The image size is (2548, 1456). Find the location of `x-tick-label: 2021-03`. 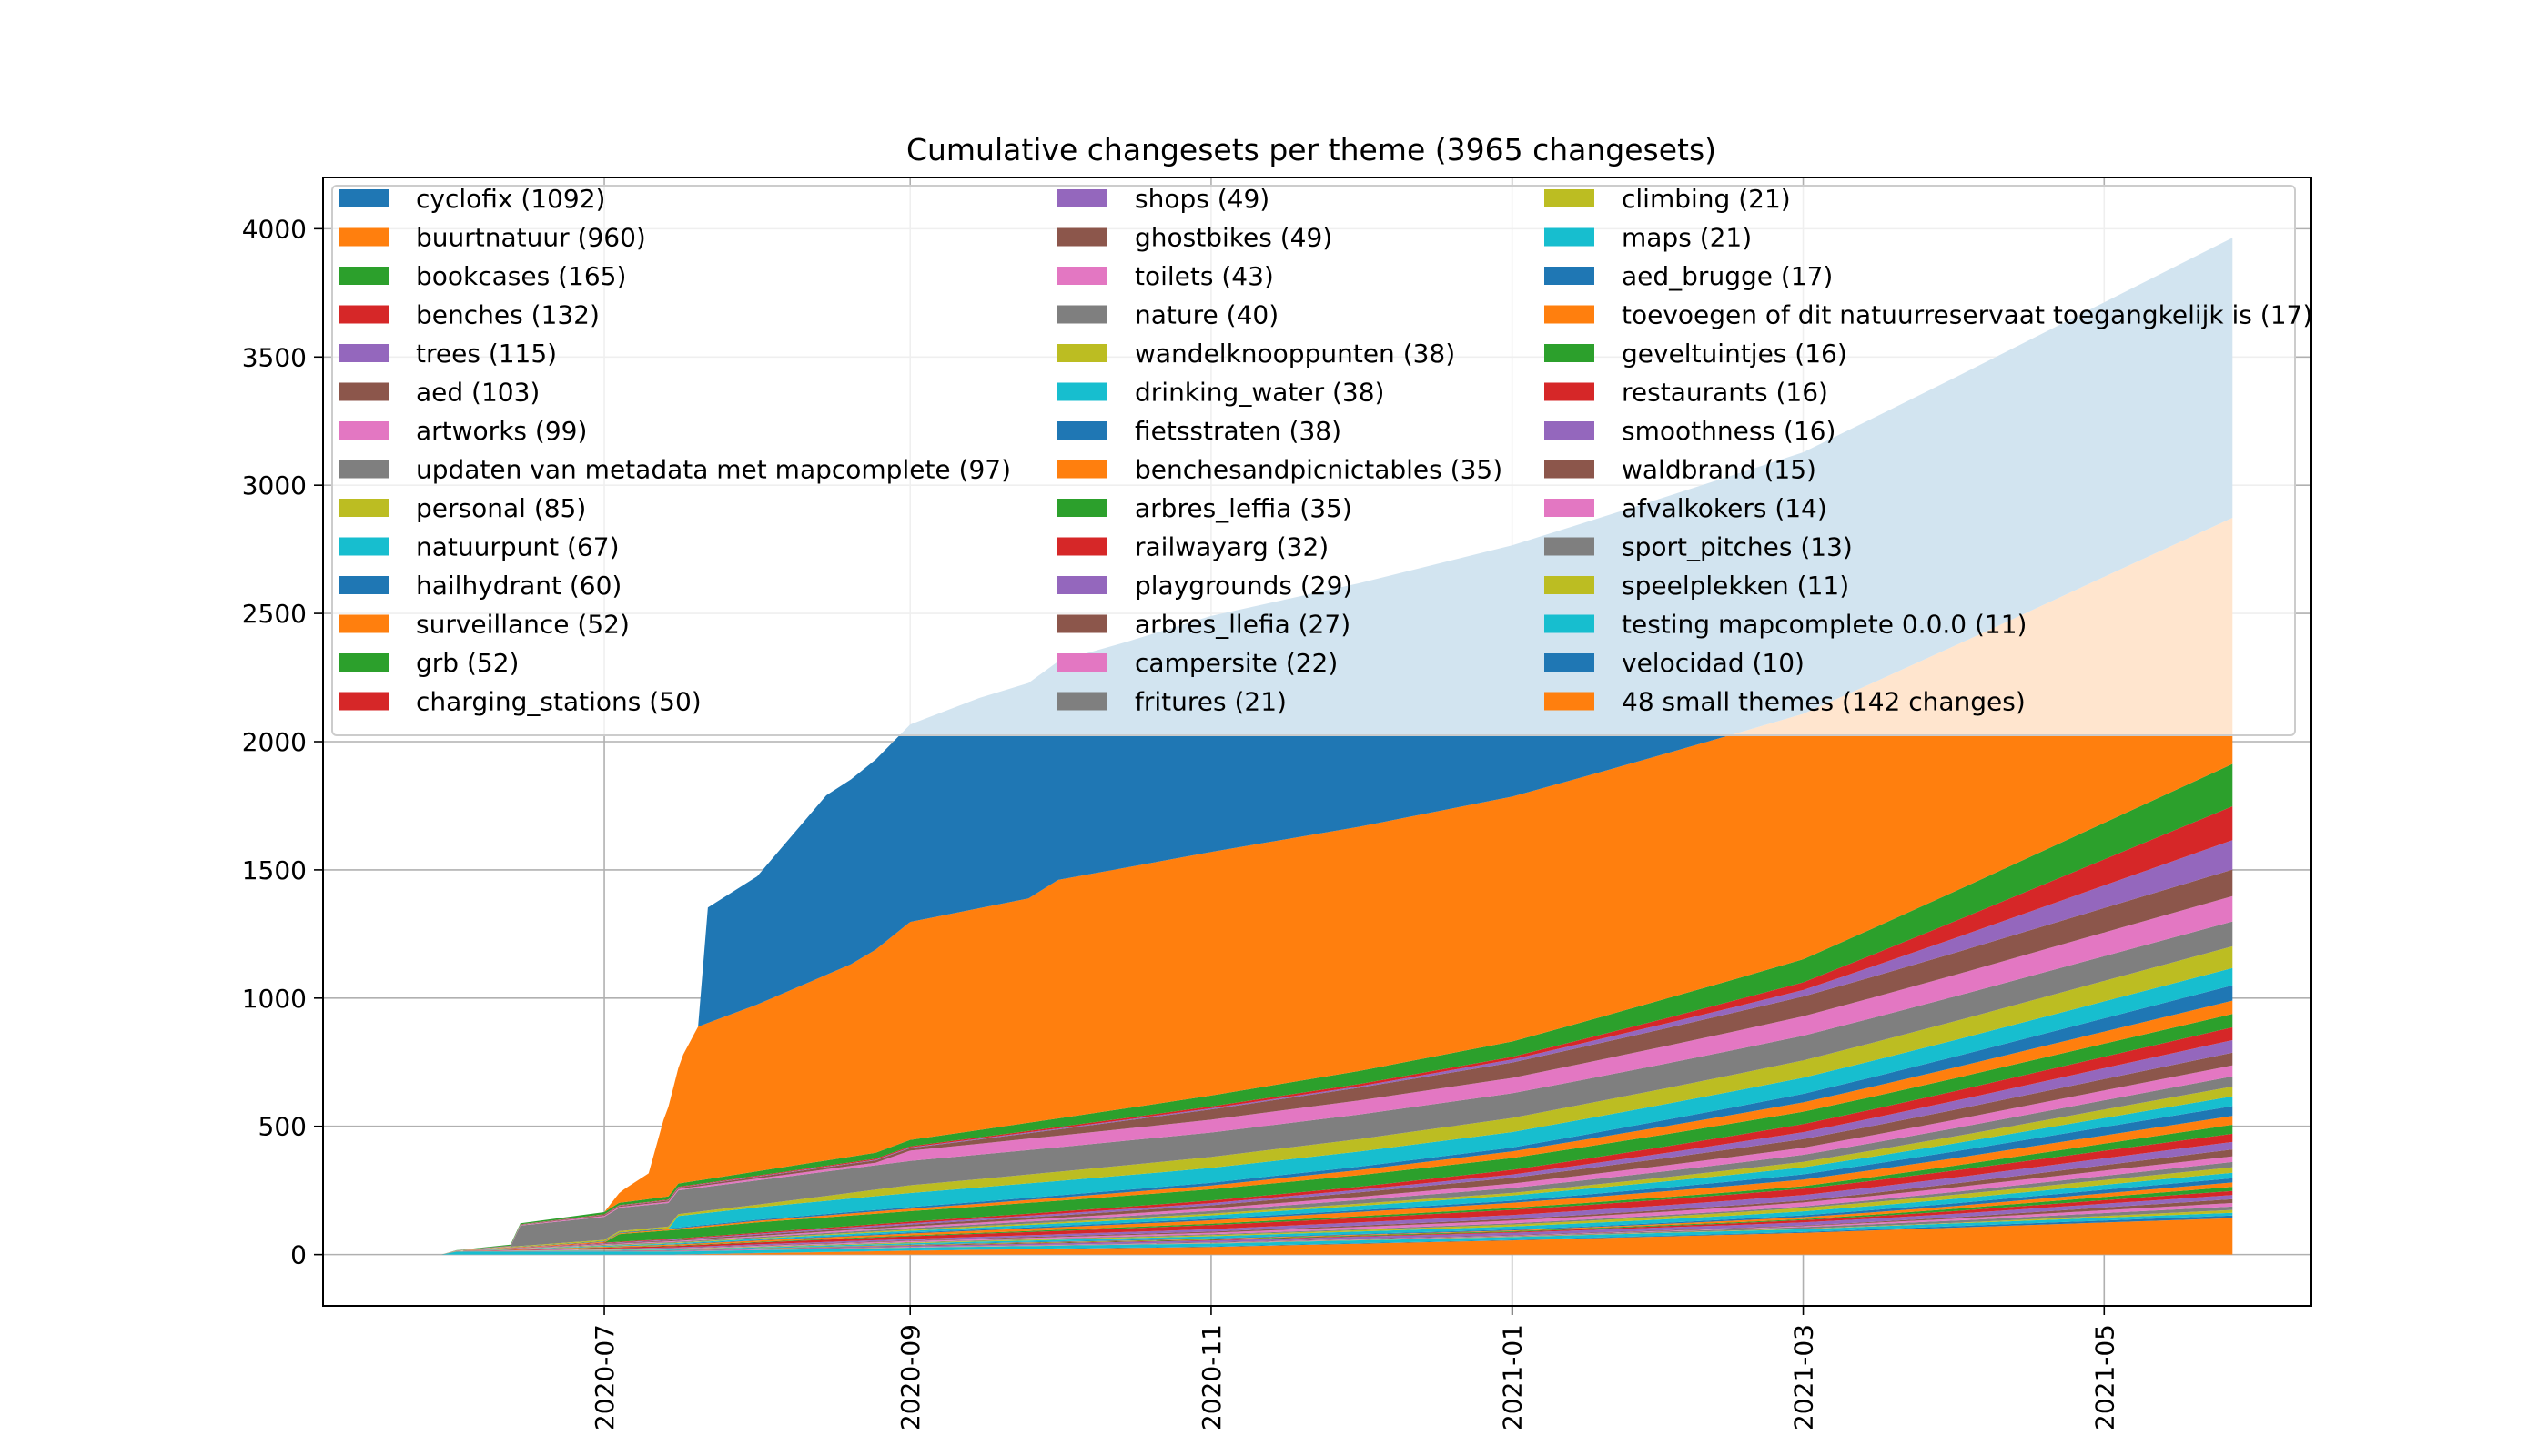

x-tick-label: 2021-03 is located at coordinates (1804, 1378).